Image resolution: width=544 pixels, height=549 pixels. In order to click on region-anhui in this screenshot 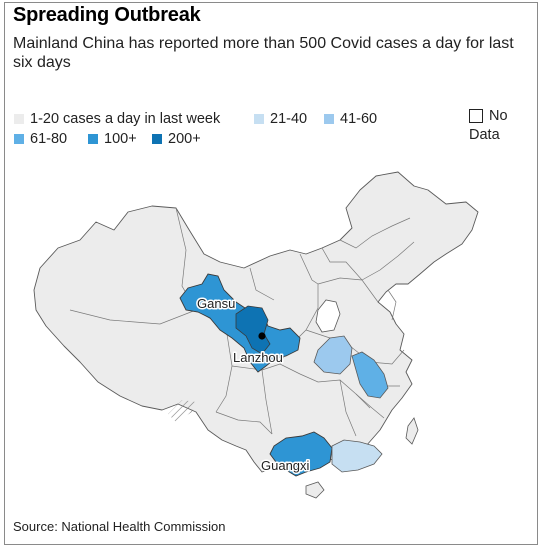, I will do `click(370, 375)`.